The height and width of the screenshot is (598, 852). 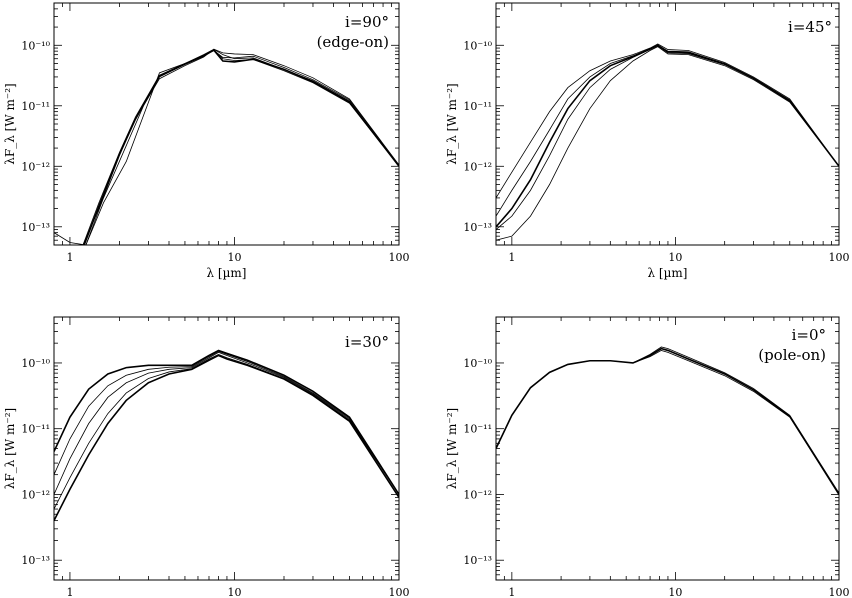 I want to click on inclination-label: i=45°, so click(x=810, y=27).